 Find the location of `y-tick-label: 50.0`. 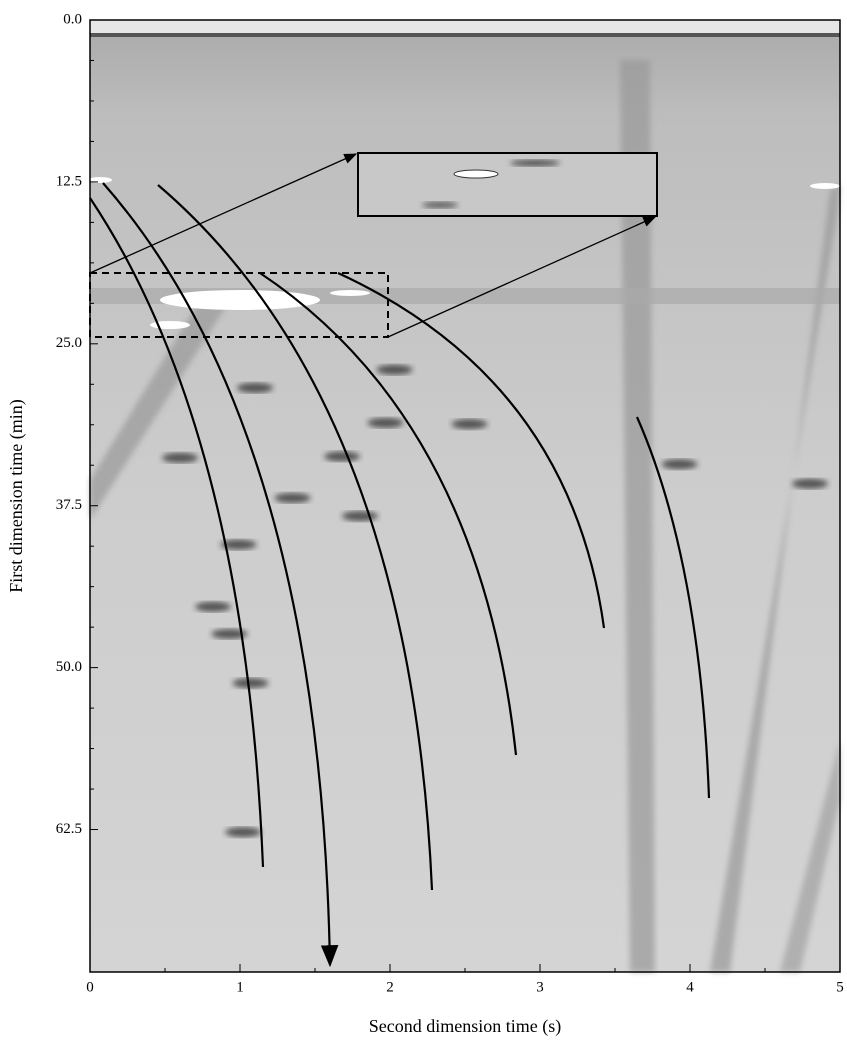

y-tick-label: 50.0 is located at coordinates (69, 667).